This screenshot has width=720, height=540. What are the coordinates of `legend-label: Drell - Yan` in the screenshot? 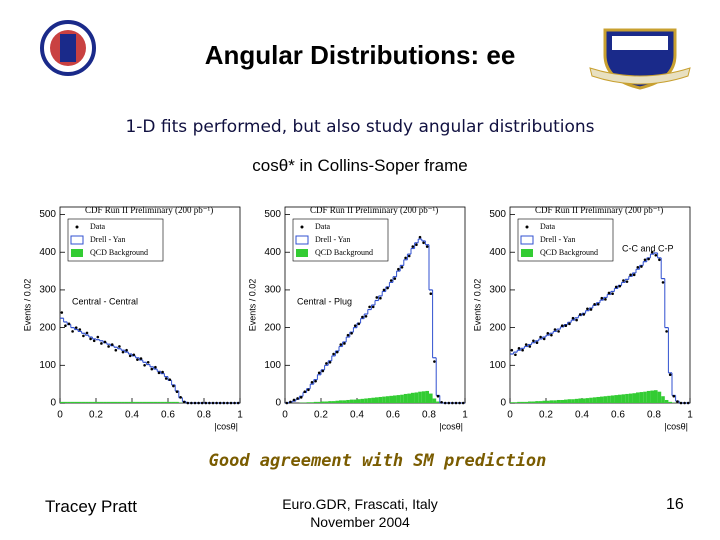 It's located at (557, 239).